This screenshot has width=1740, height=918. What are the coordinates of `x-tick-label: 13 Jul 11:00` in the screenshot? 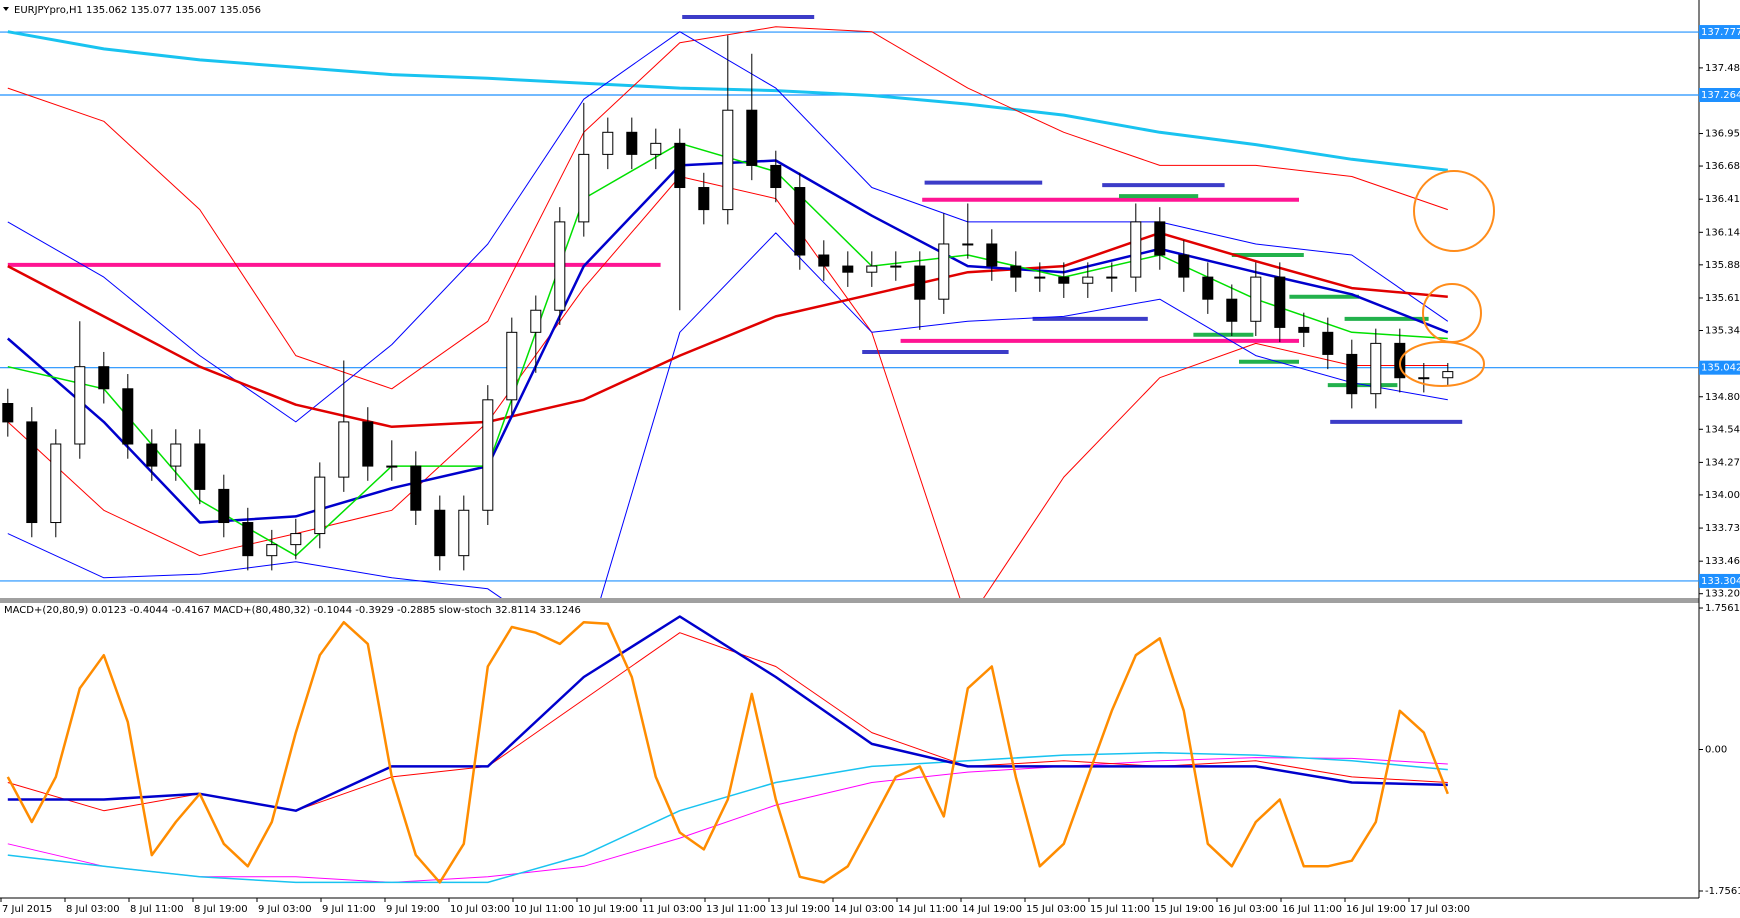 It's located at (736, 909).